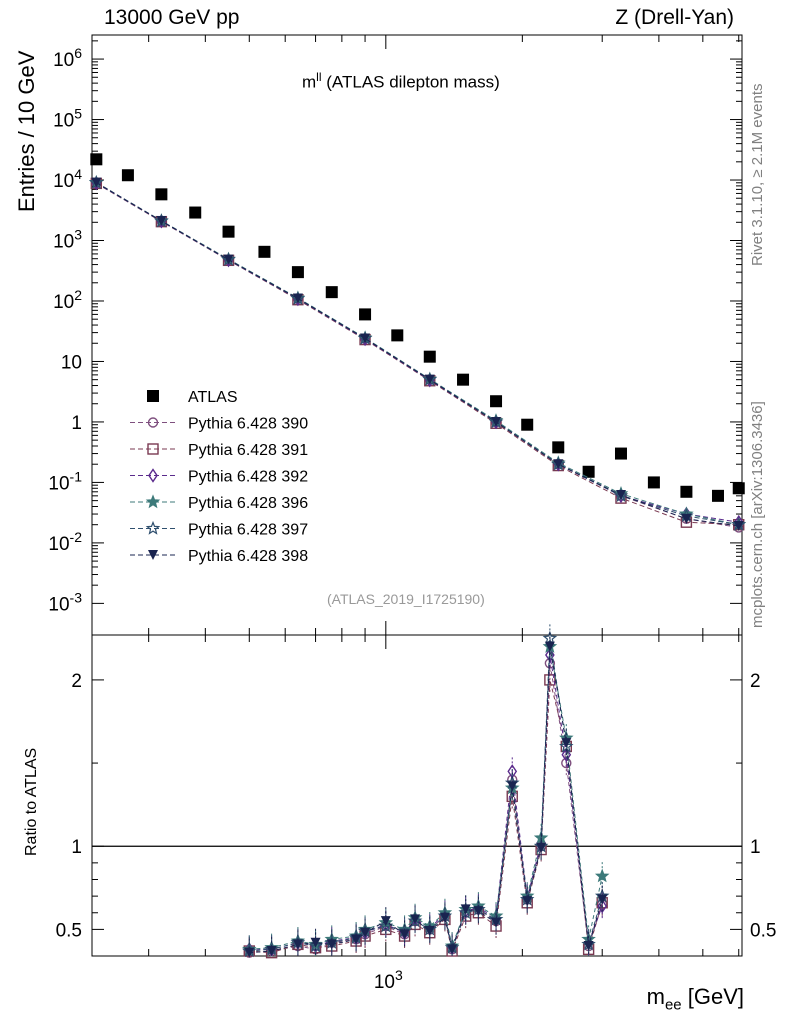  What do you see at coordinates (65, 481) in the screenshot?
I see `y-tick-label: 10⁻¹` at bounding box center [65, 481].